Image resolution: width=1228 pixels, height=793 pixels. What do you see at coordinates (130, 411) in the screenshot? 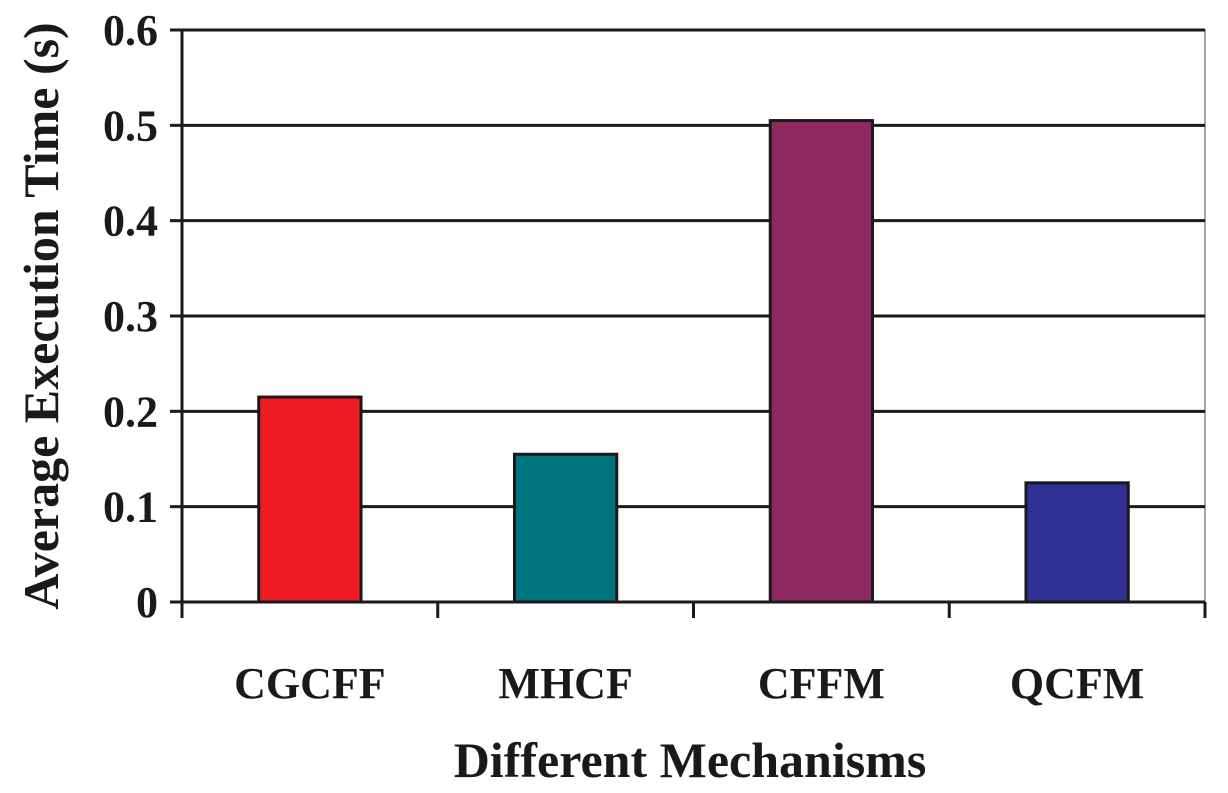
I see `y-tick-label: 0.2` at bounding box center [130, 411].